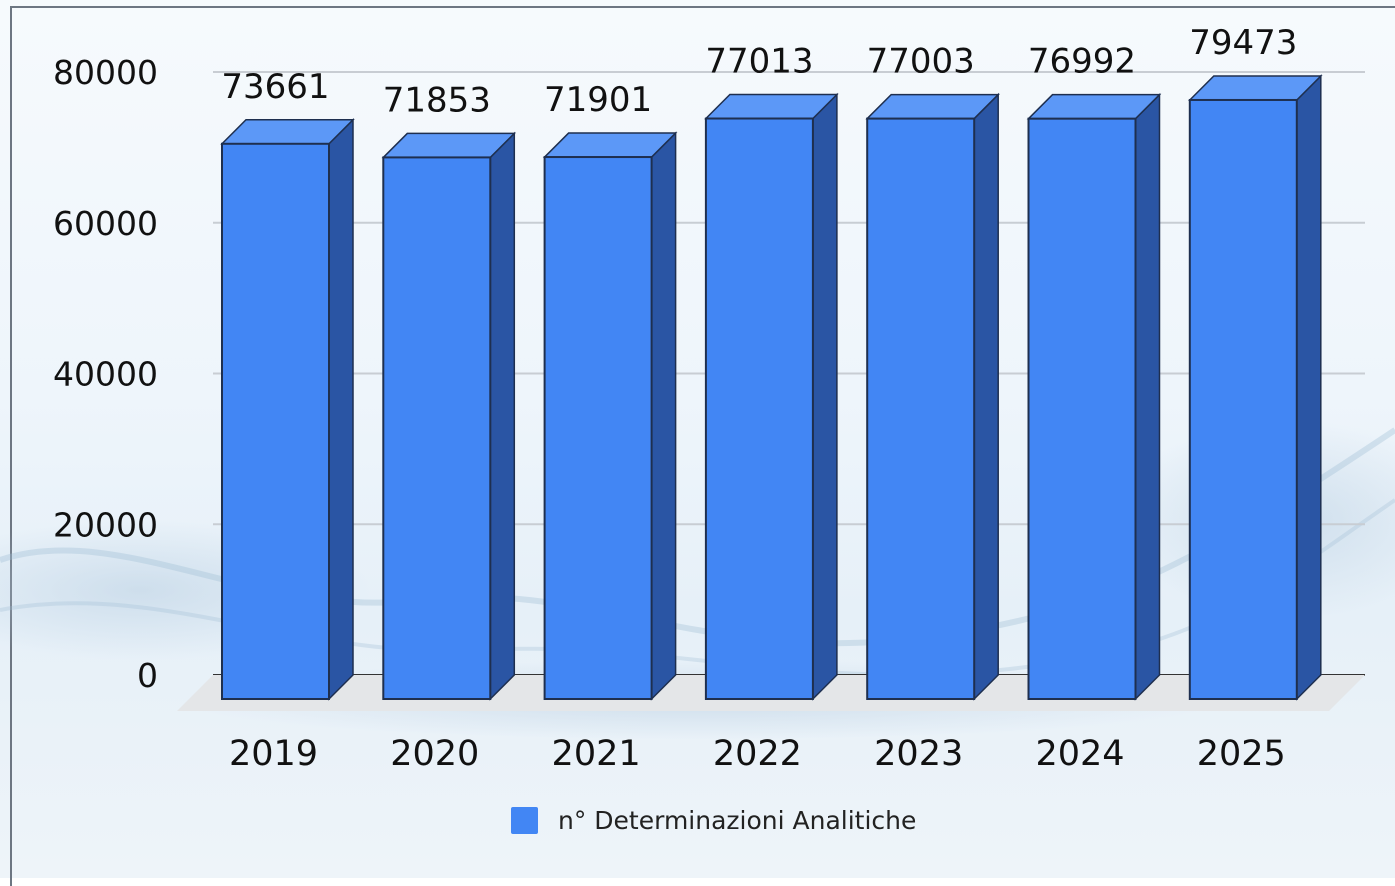 The image size is (1395, 886). What do you see at coordinates (918, 754) in the screenshot?
I see `x-tick-label: 2023` at bounding box center [918, 754].